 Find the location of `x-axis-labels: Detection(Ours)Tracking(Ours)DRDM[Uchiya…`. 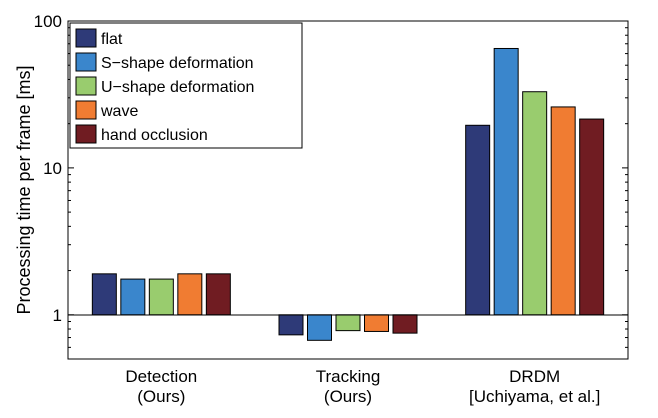

x-axis-labels: Detection(Ours)Tracking(Ours)DRDM[Uchiya… is located at coordinates (362, 386).